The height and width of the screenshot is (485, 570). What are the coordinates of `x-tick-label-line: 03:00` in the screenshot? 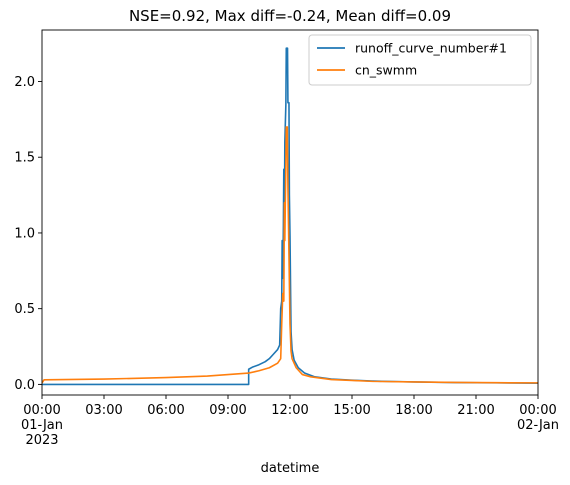 It's located at (103, 410).